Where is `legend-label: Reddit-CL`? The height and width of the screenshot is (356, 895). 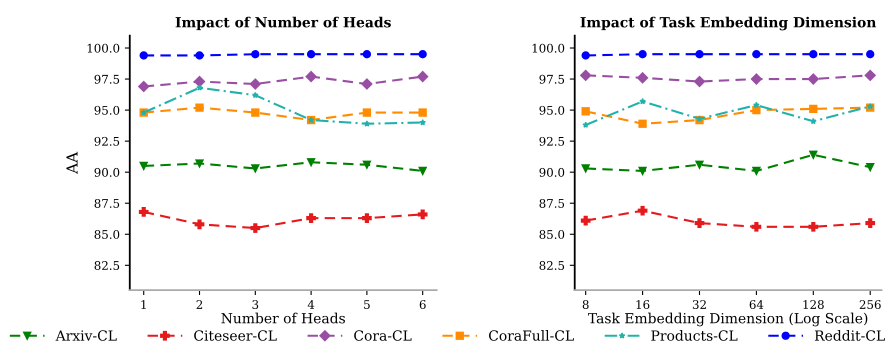
legend-label: Reddit-CL is located at coordinates (849, 335).